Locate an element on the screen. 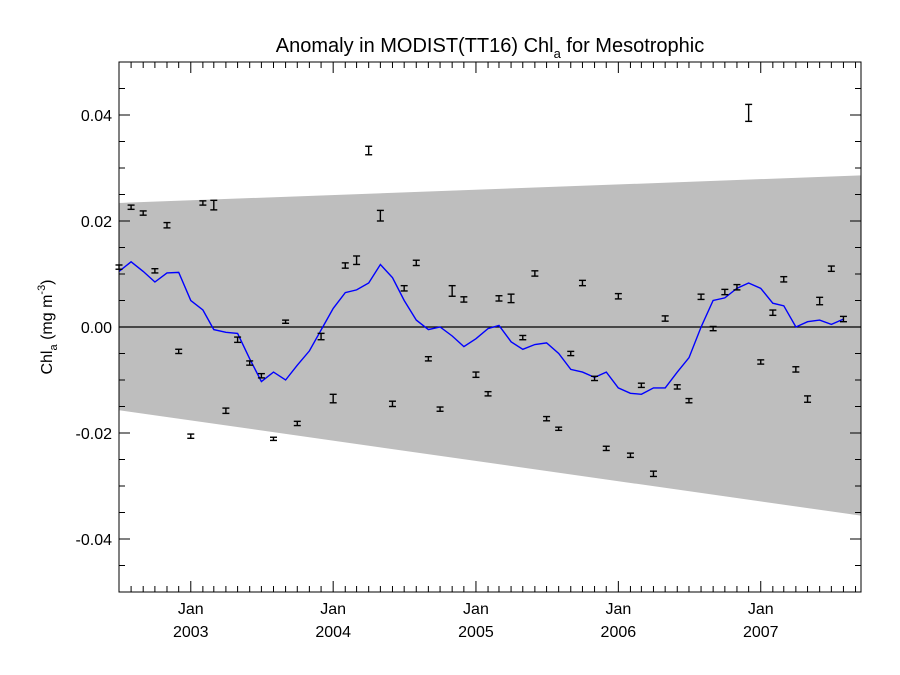 This screenshot has height=675, width=900. y-axis-title: Chla (mg m-3) is located at coordinates (48, 326).